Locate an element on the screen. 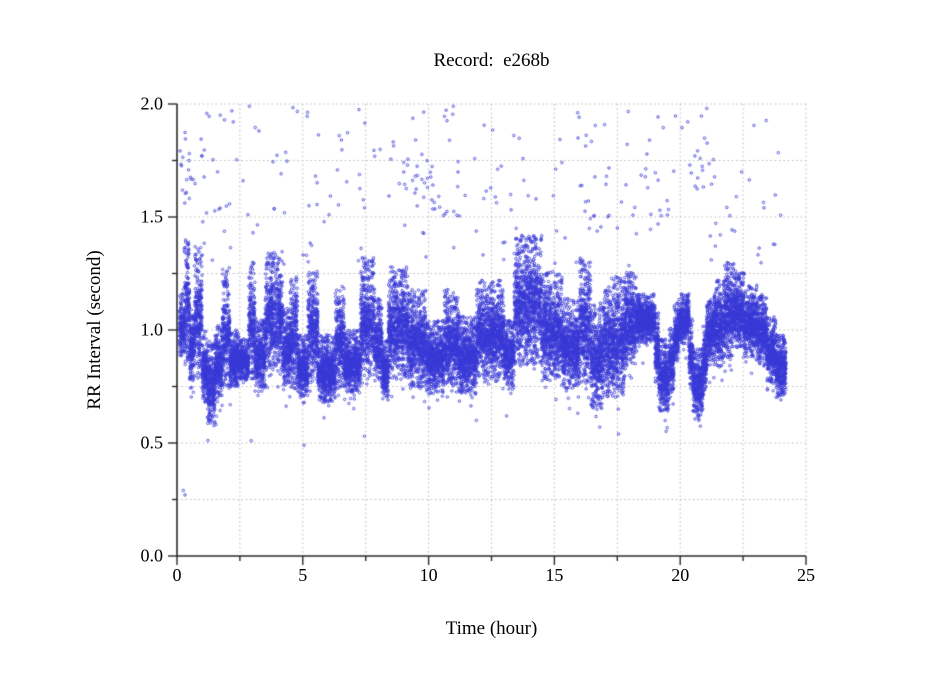 The width and height of the screenshot is (949, 697). x-tick-label: 0 is located at coordinates (177, 575).